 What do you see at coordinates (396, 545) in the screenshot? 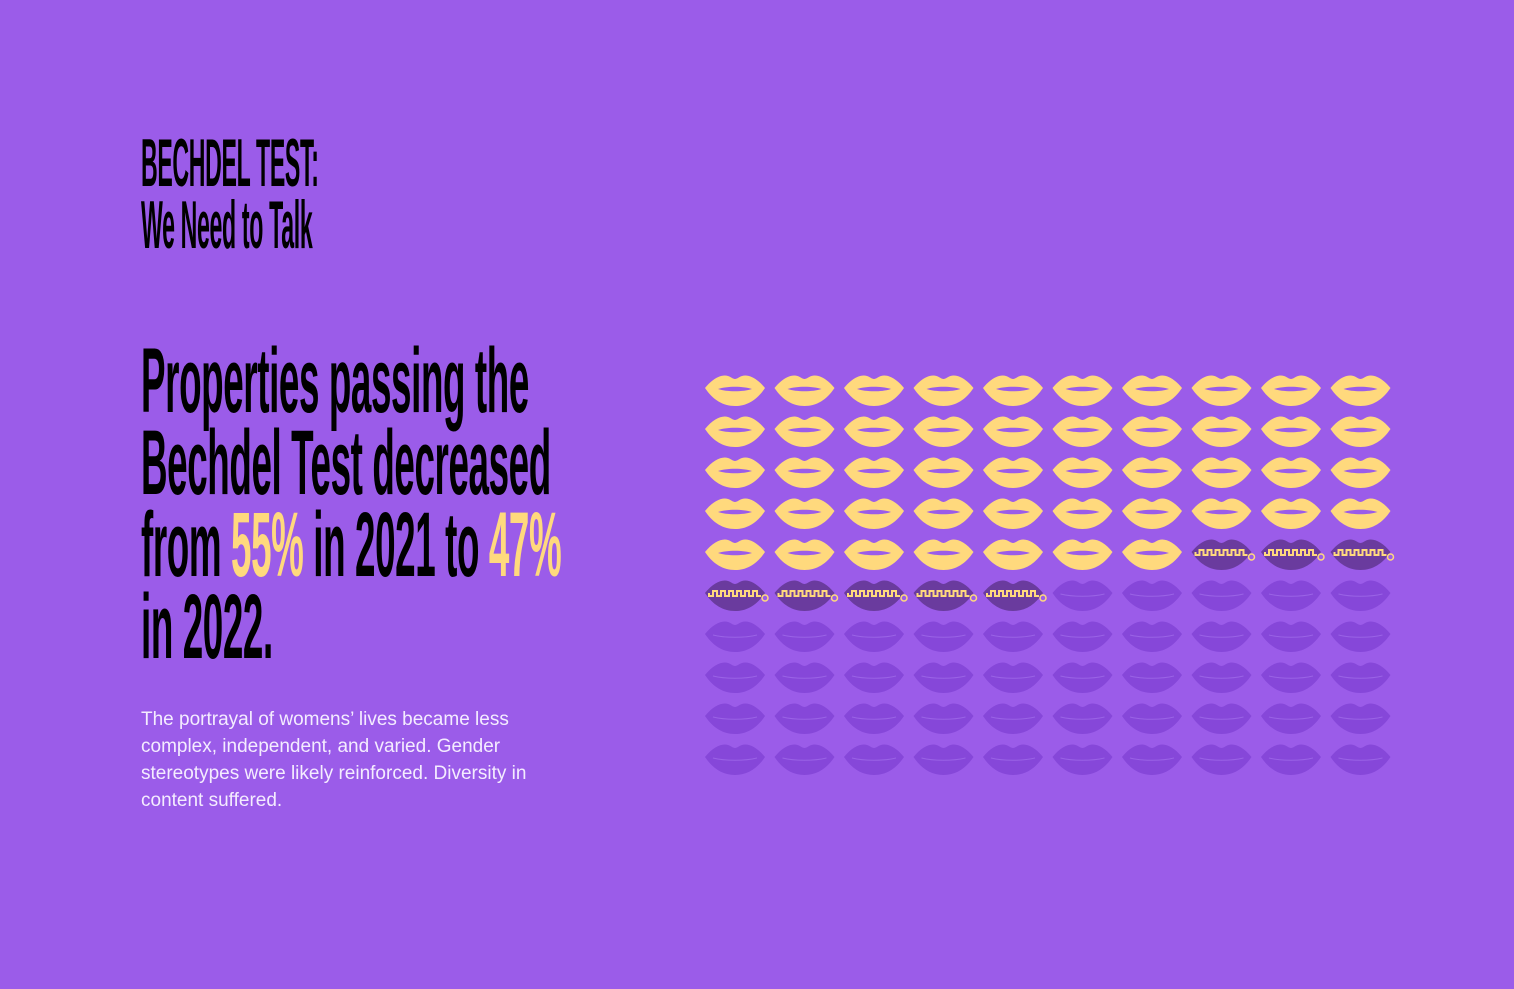
I see `headline-text: in 2021 to` at bounding box center [396, 545].